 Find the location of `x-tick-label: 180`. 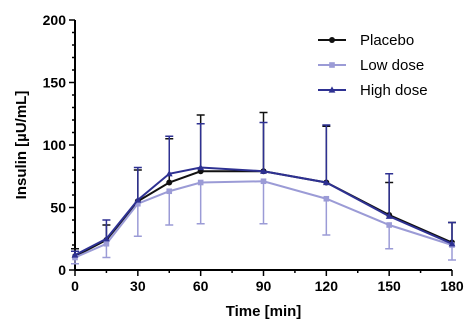

x-tick-label: 180 is located at coordinates (452, 286).